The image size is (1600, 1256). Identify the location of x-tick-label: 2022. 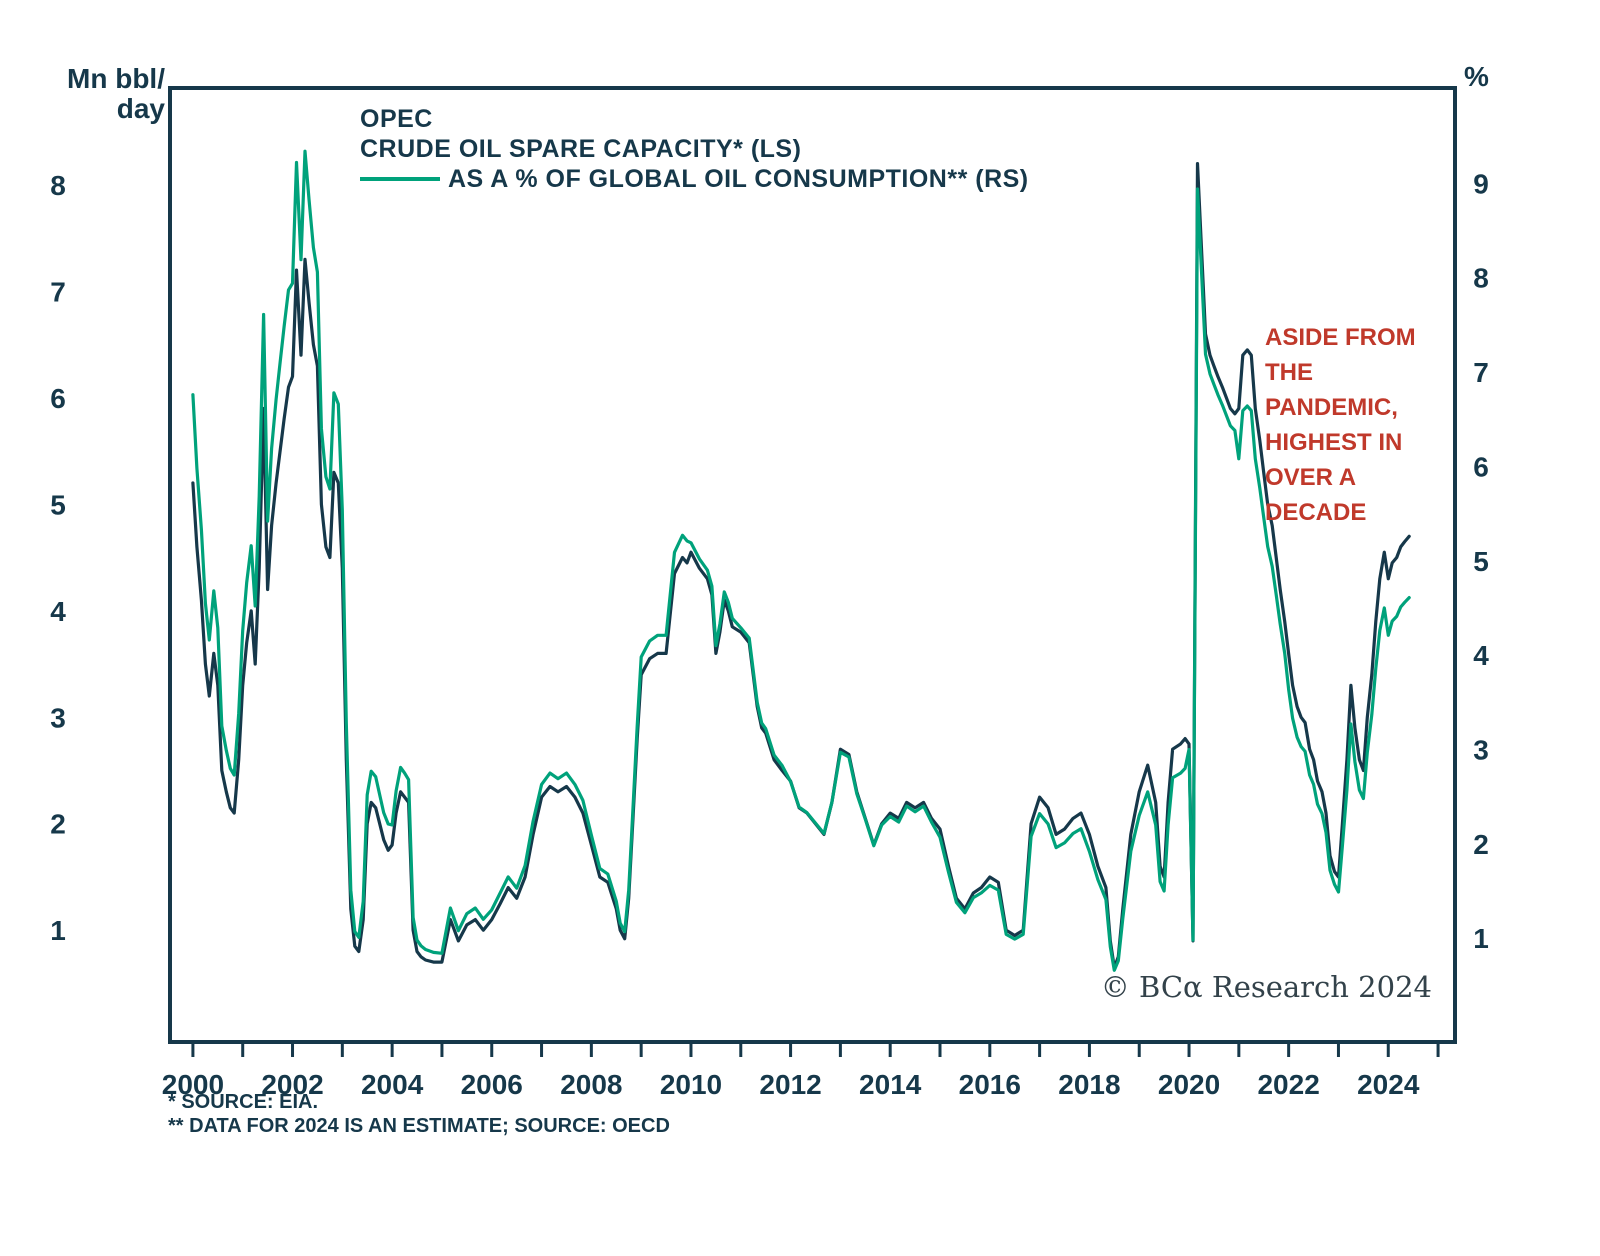
(1288, 1084).